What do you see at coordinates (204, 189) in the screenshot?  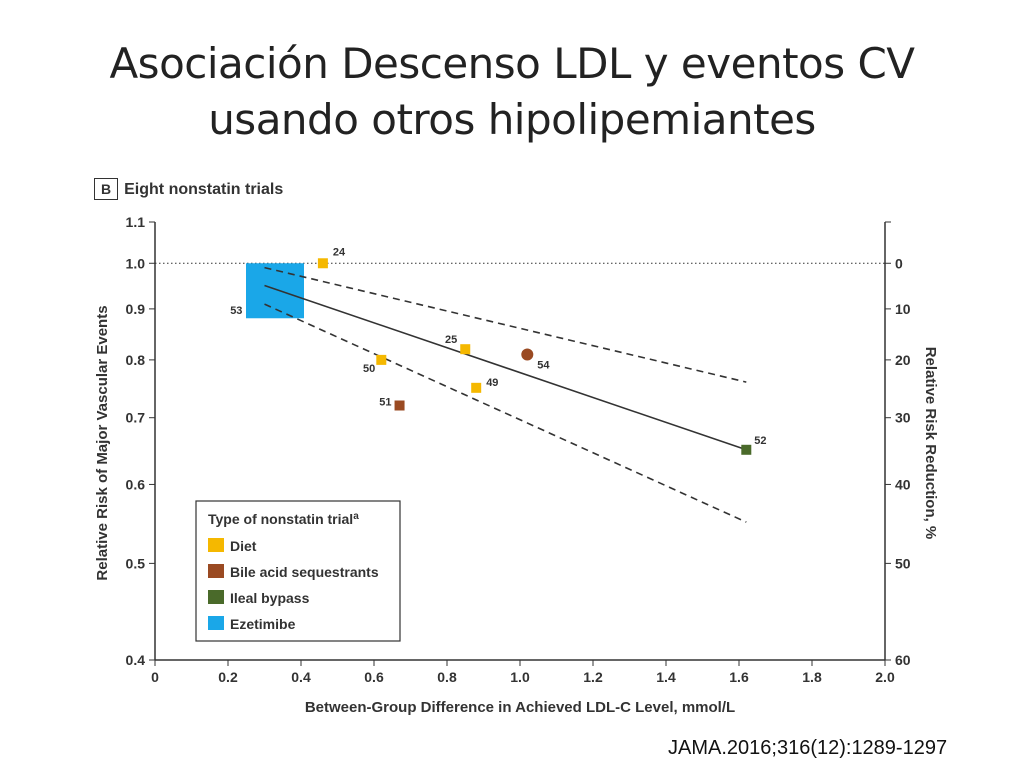 I see `panel-title: Eight nonstatin trials` at bounding box center [204, 189].